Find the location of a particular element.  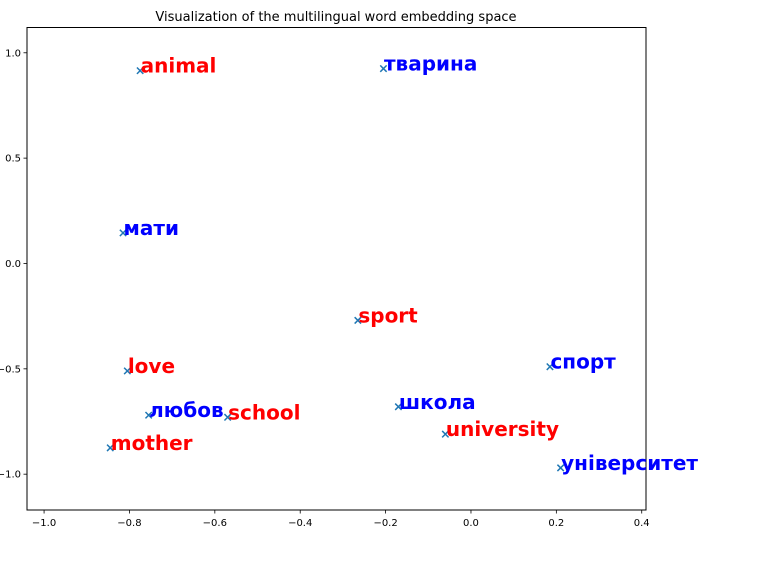

y-tick-label: 0.0 is located at coordinates (13, 264).